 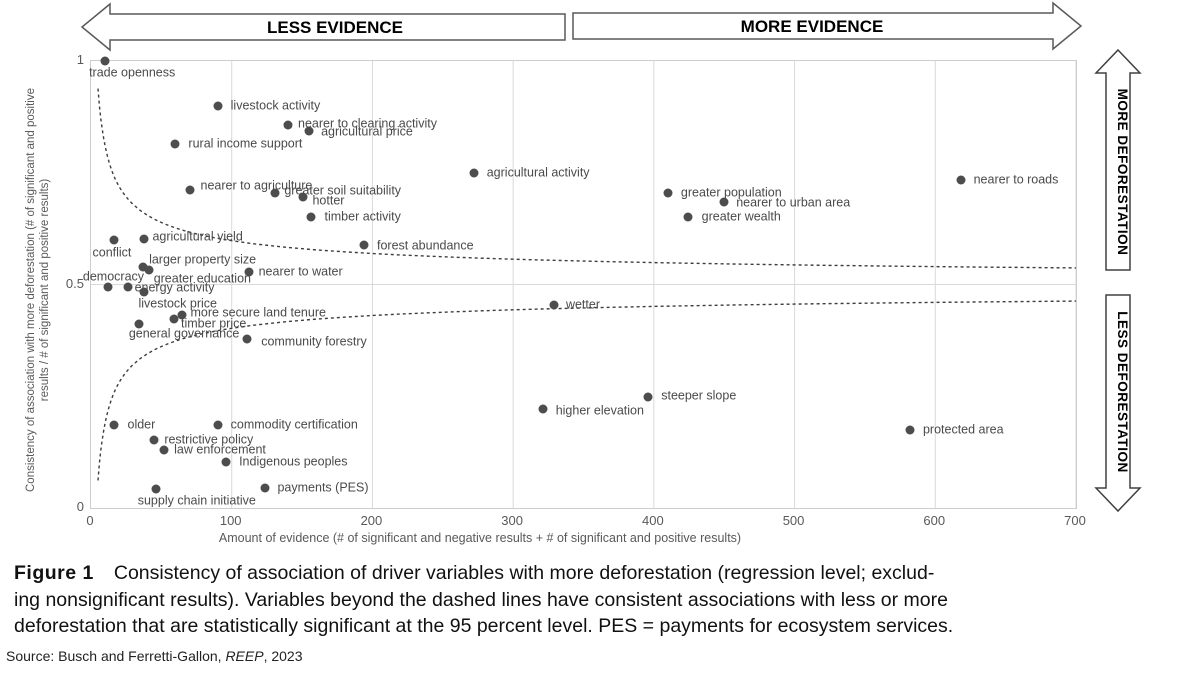 What do you see at coordinates (113, 276) in the screenshot?
I see `point-label: democracy` at bounding box center [113, 276].